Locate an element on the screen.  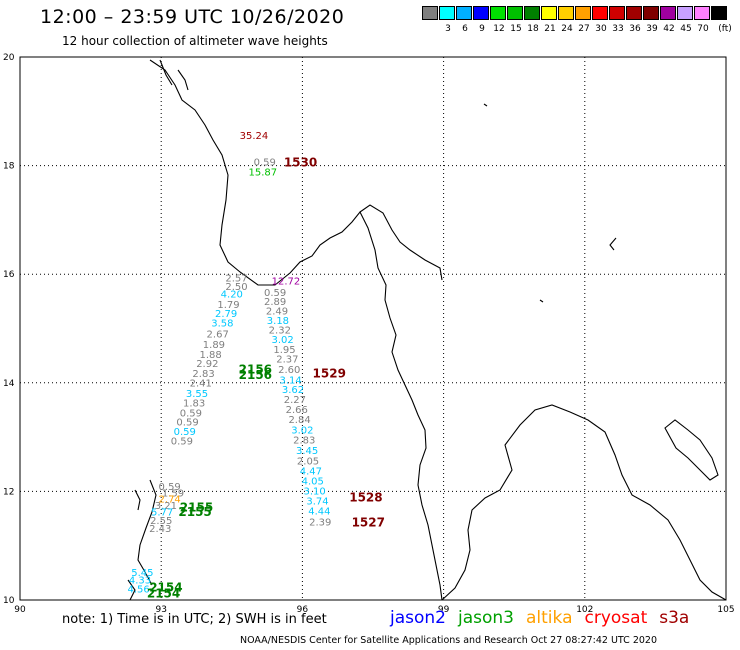
scale-label: 9 is located at coordinates (482, 29).